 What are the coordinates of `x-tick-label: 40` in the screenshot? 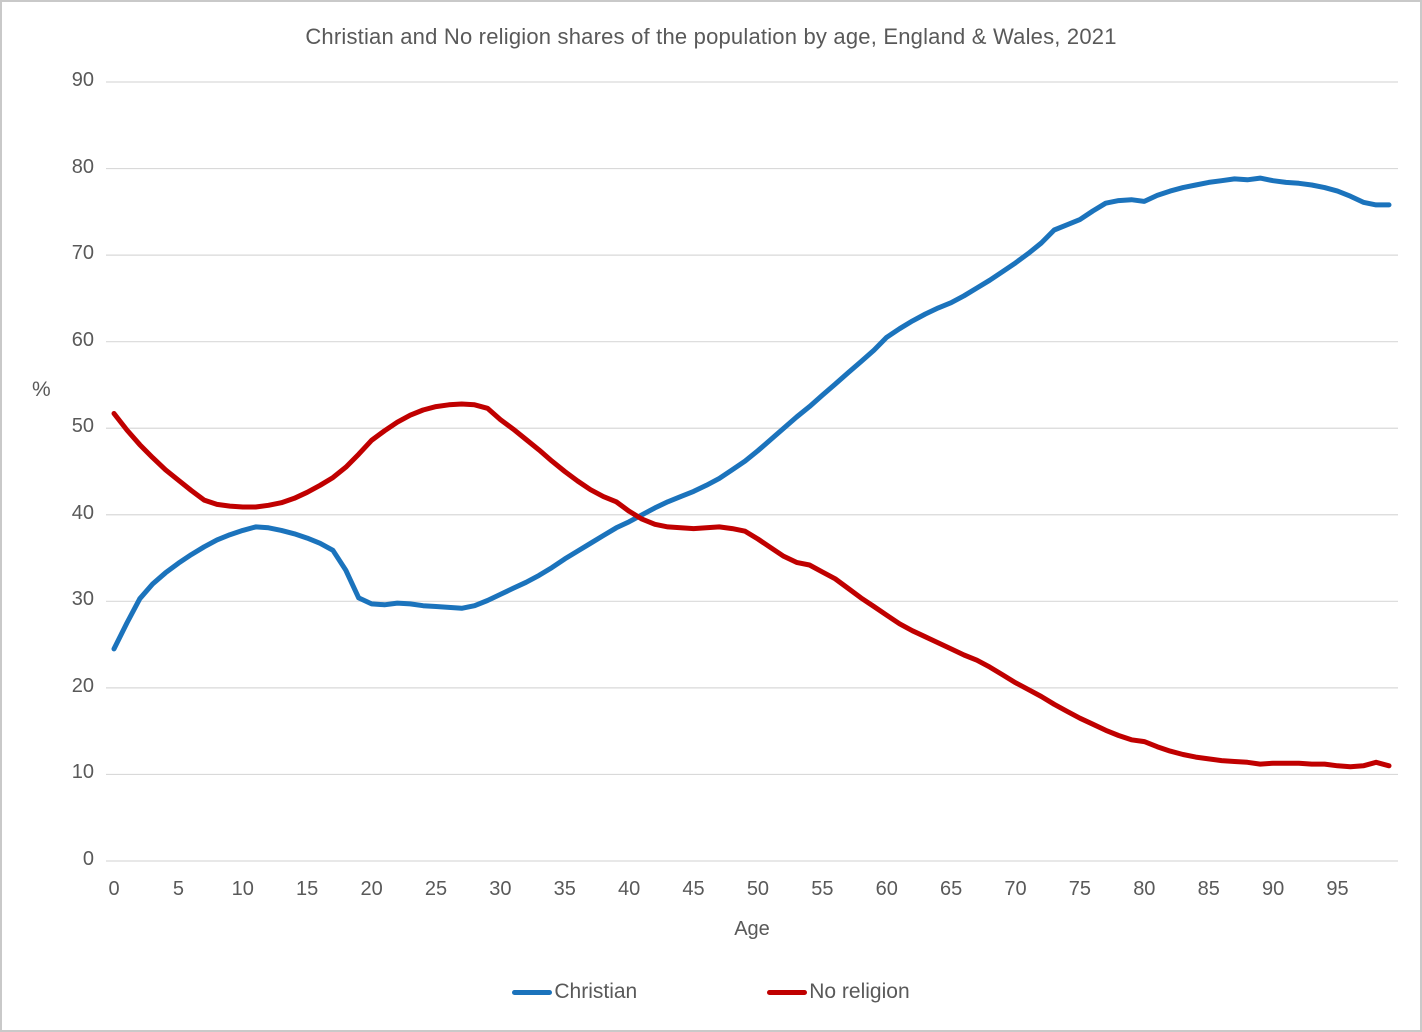 It's located at (629, 889).